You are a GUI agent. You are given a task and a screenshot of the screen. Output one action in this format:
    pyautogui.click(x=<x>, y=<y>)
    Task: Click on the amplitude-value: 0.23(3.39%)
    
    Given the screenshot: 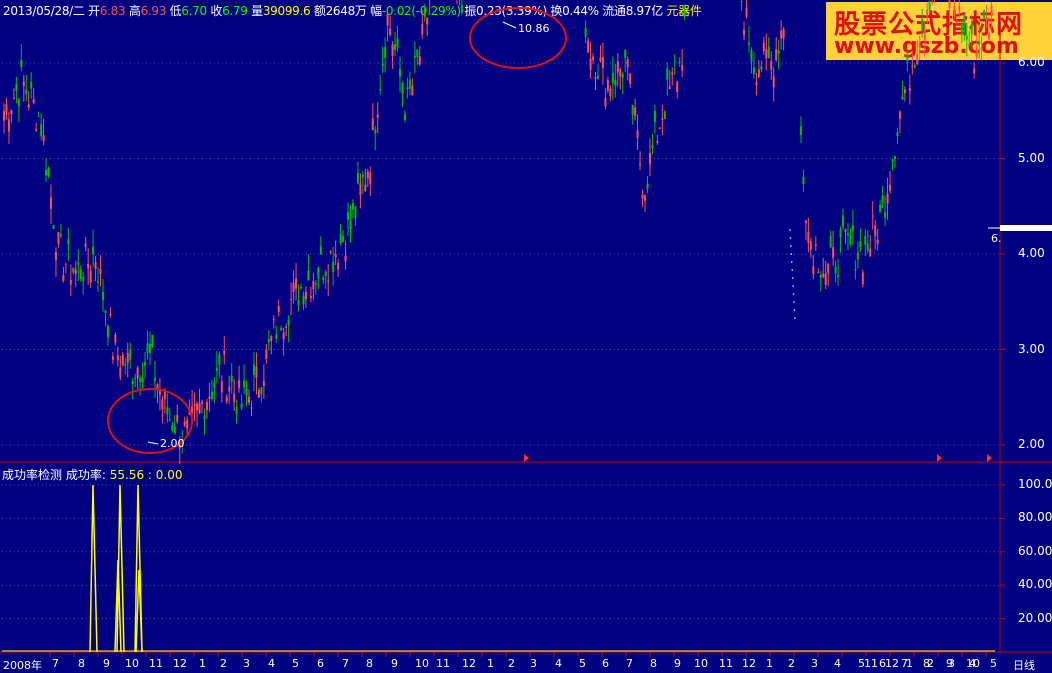 What is the action you would take?
    pyautogui.click(x=511, y=11)
    